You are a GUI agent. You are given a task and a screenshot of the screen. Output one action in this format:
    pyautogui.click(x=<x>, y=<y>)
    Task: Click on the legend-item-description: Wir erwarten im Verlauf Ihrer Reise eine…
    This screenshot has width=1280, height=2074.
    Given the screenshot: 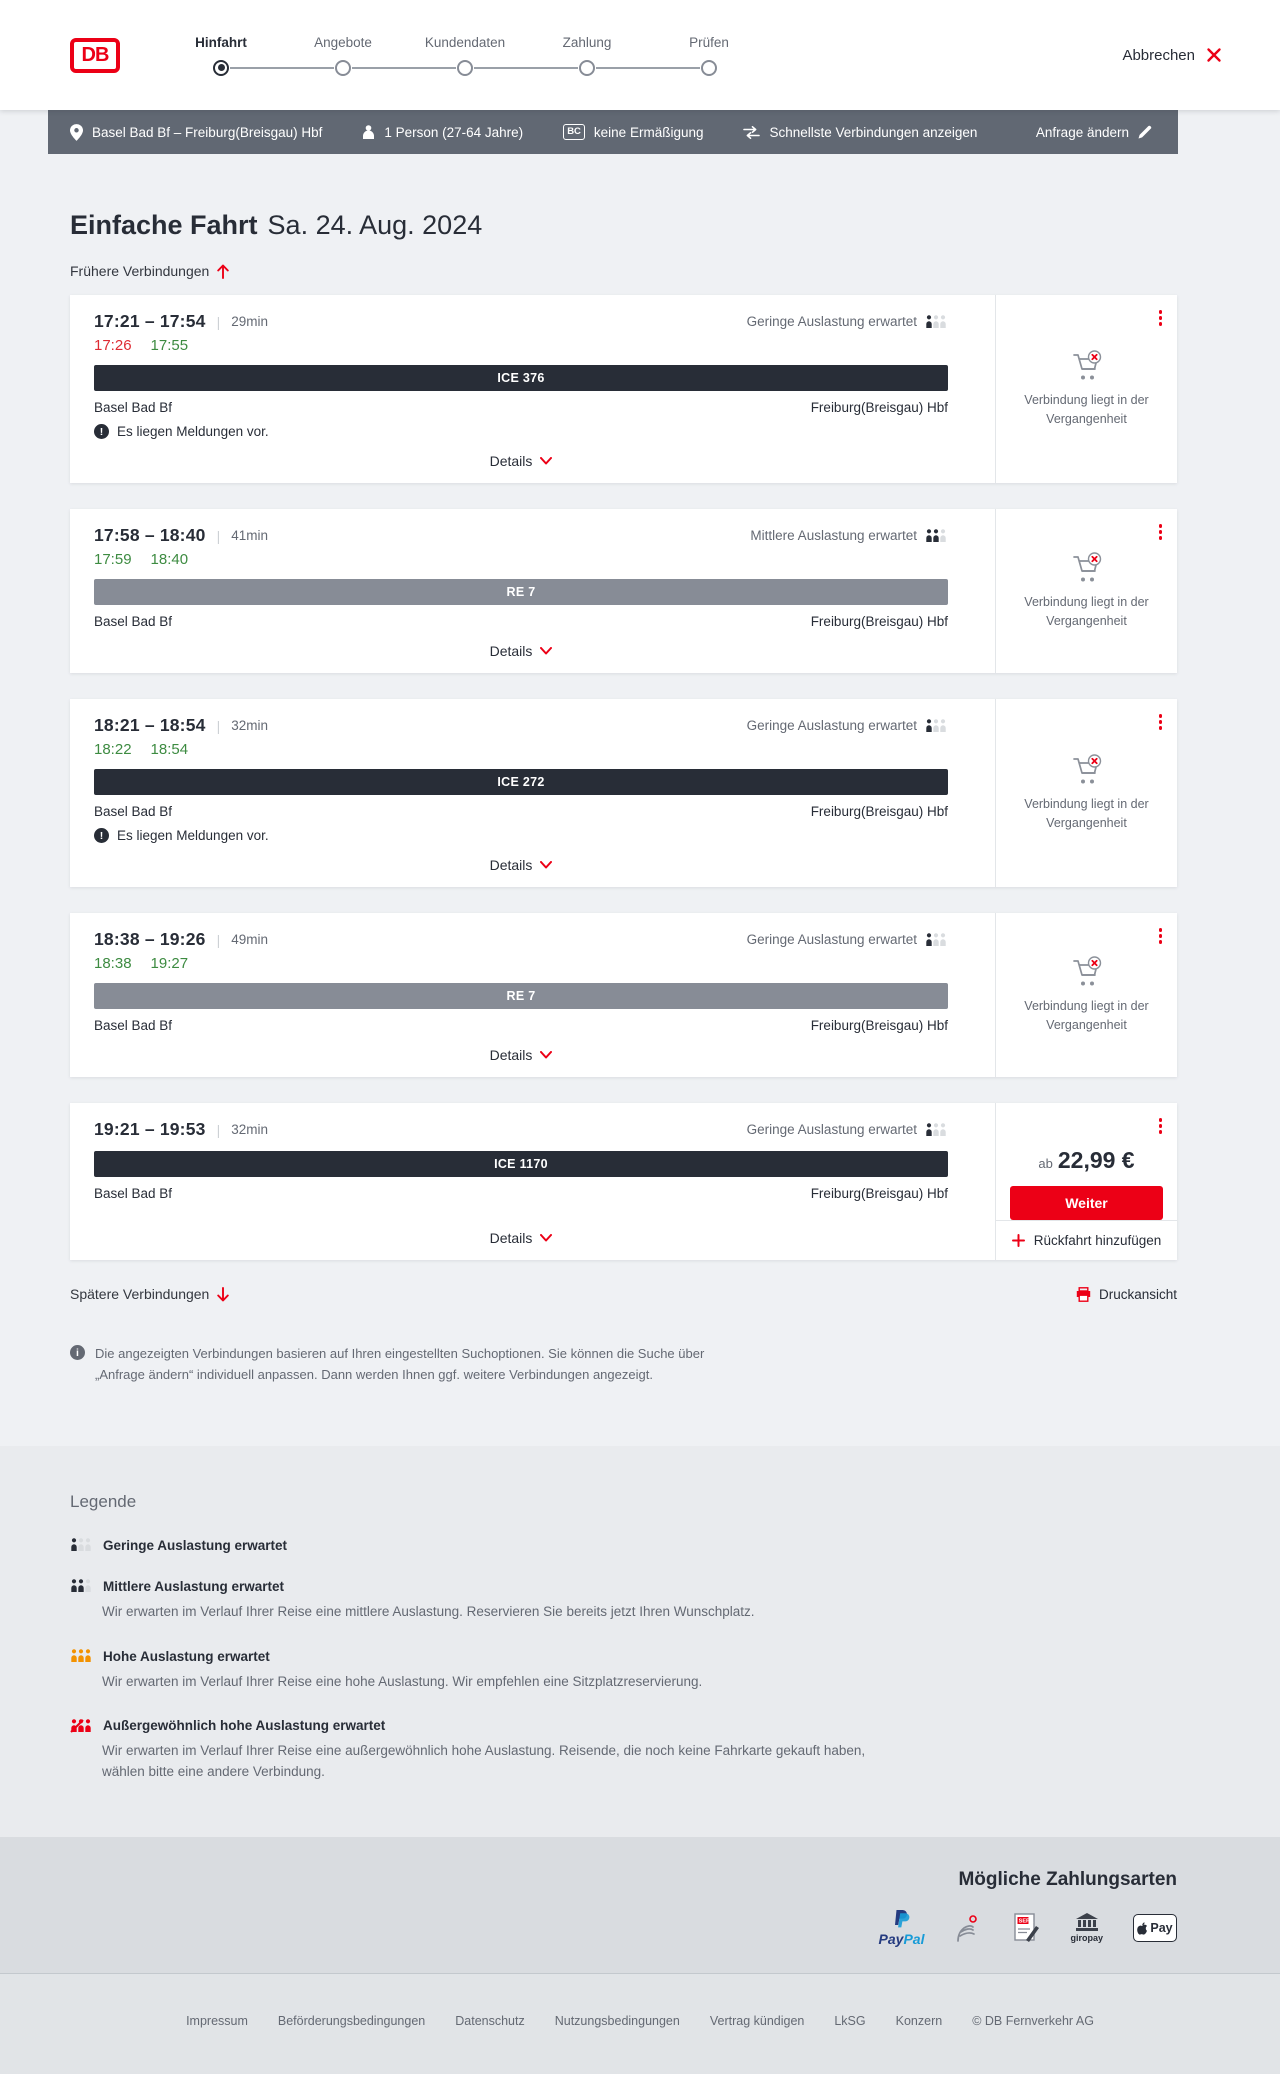 What is the action you would take?
    pyautogui.click(x=428, y=1611)
    